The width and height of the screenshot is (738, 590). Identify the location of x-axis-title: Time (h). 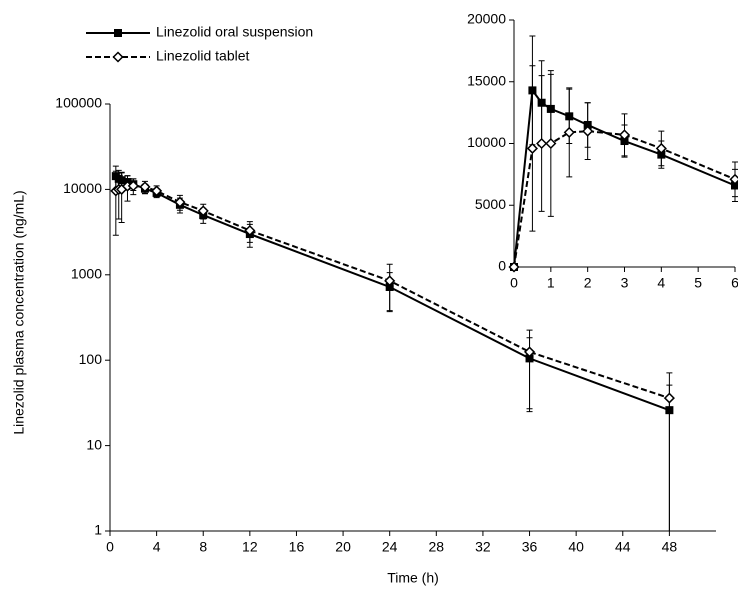
(413, 578).